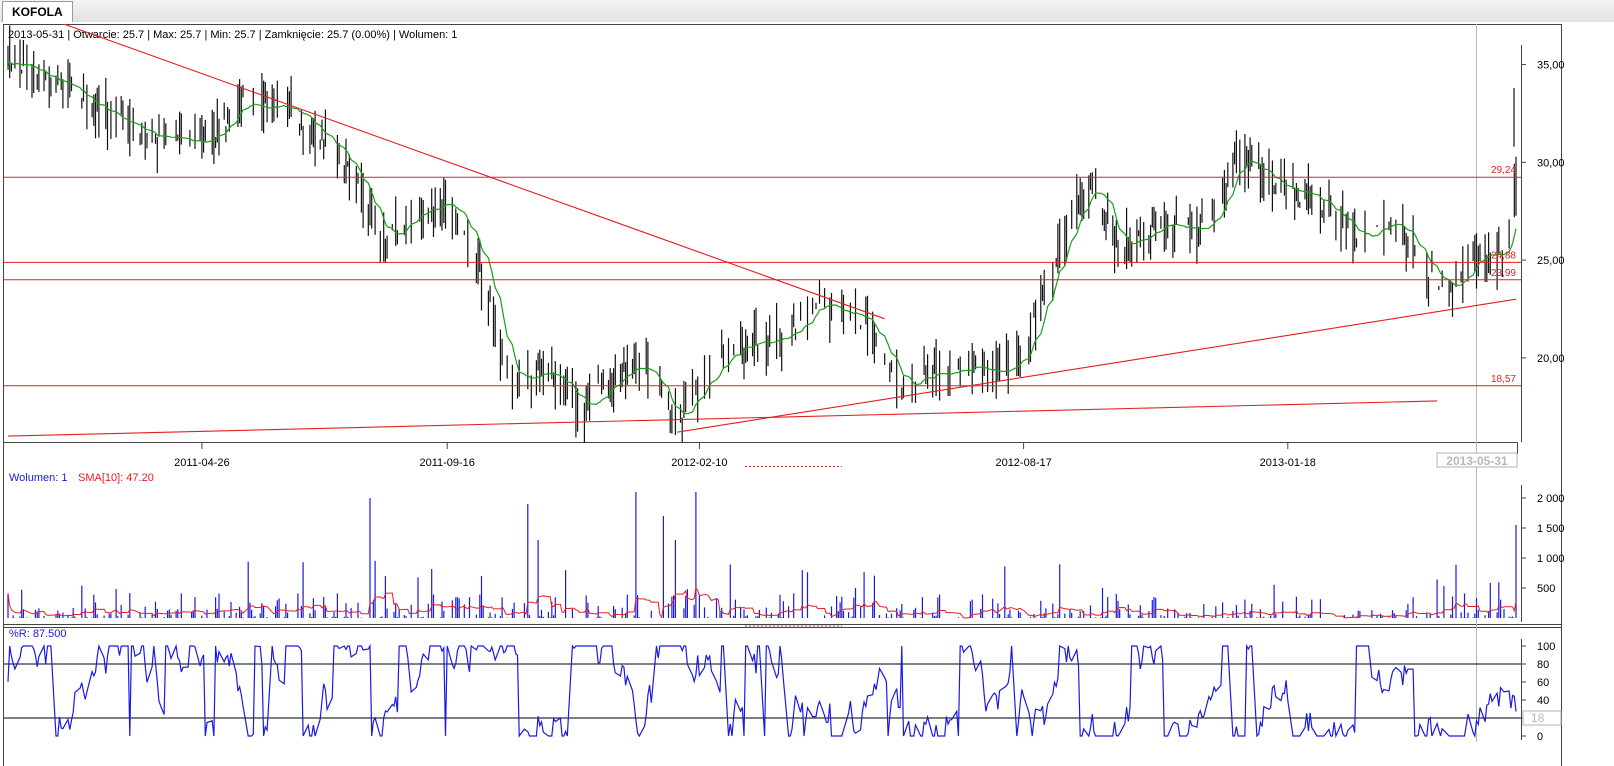  Describe the element at coordinates (1503, 273) in the screenshot. I see `level-label: 23,99` at that location.